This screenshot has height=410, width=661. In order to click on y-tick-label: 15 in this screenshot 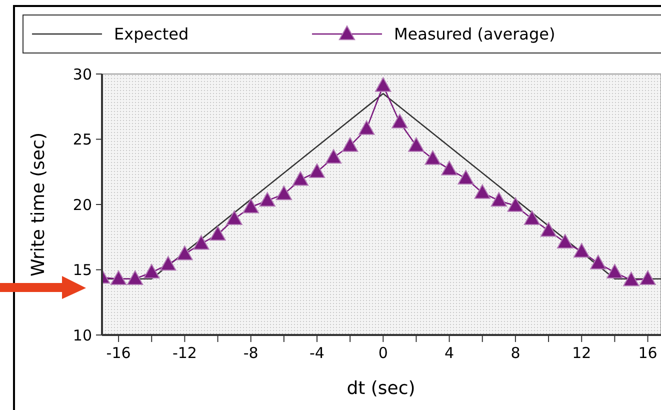, I will do `click(82, 270)`.